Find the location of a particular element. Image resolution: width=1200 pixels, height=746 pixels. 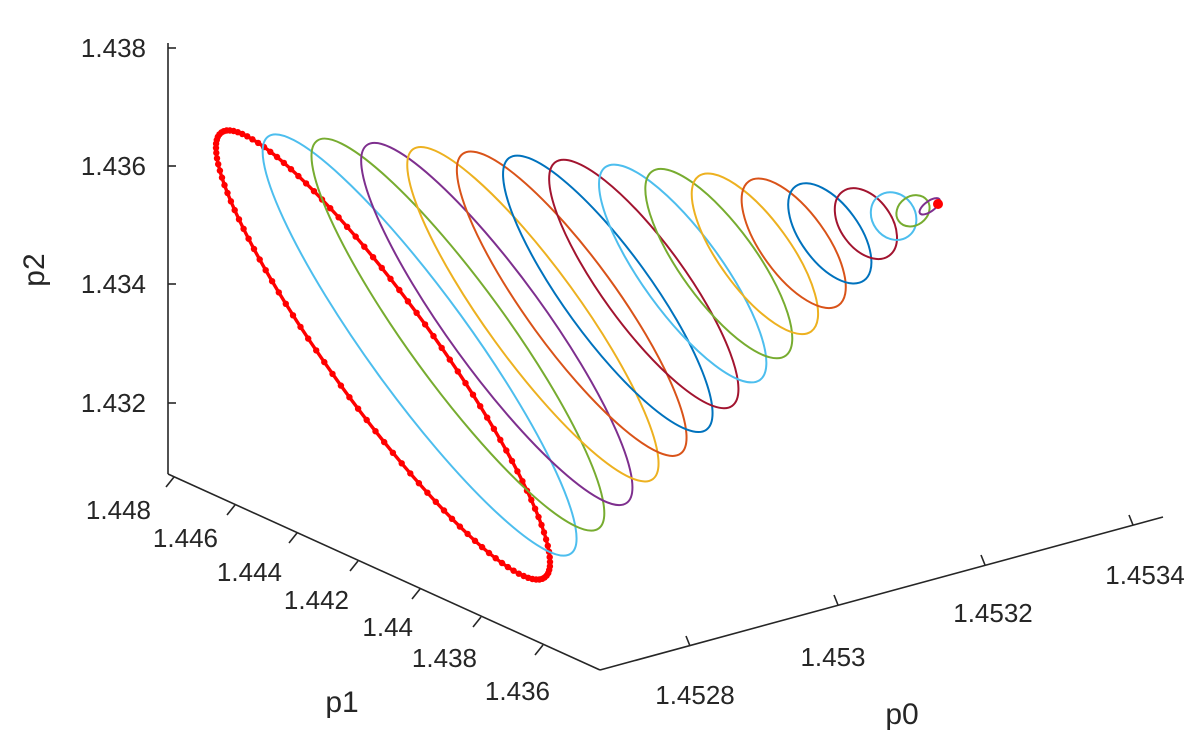

endpoint-marker is located at coordinates (938, 204).